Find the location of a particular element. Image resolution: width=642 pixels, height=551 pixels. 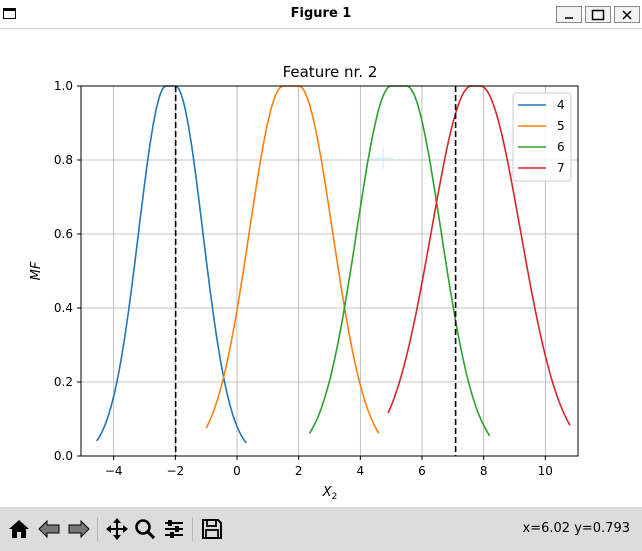

configure-subplots-icon is located at coordinates (174, 529).